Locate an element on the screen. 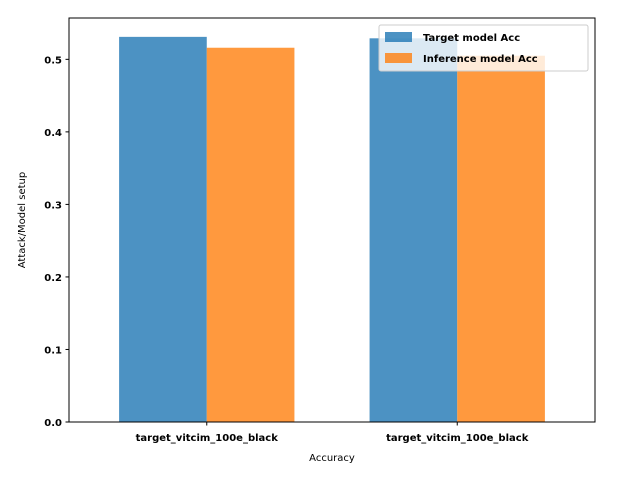  y-tick-label: 0.2 is located at coordinates (53, 278).